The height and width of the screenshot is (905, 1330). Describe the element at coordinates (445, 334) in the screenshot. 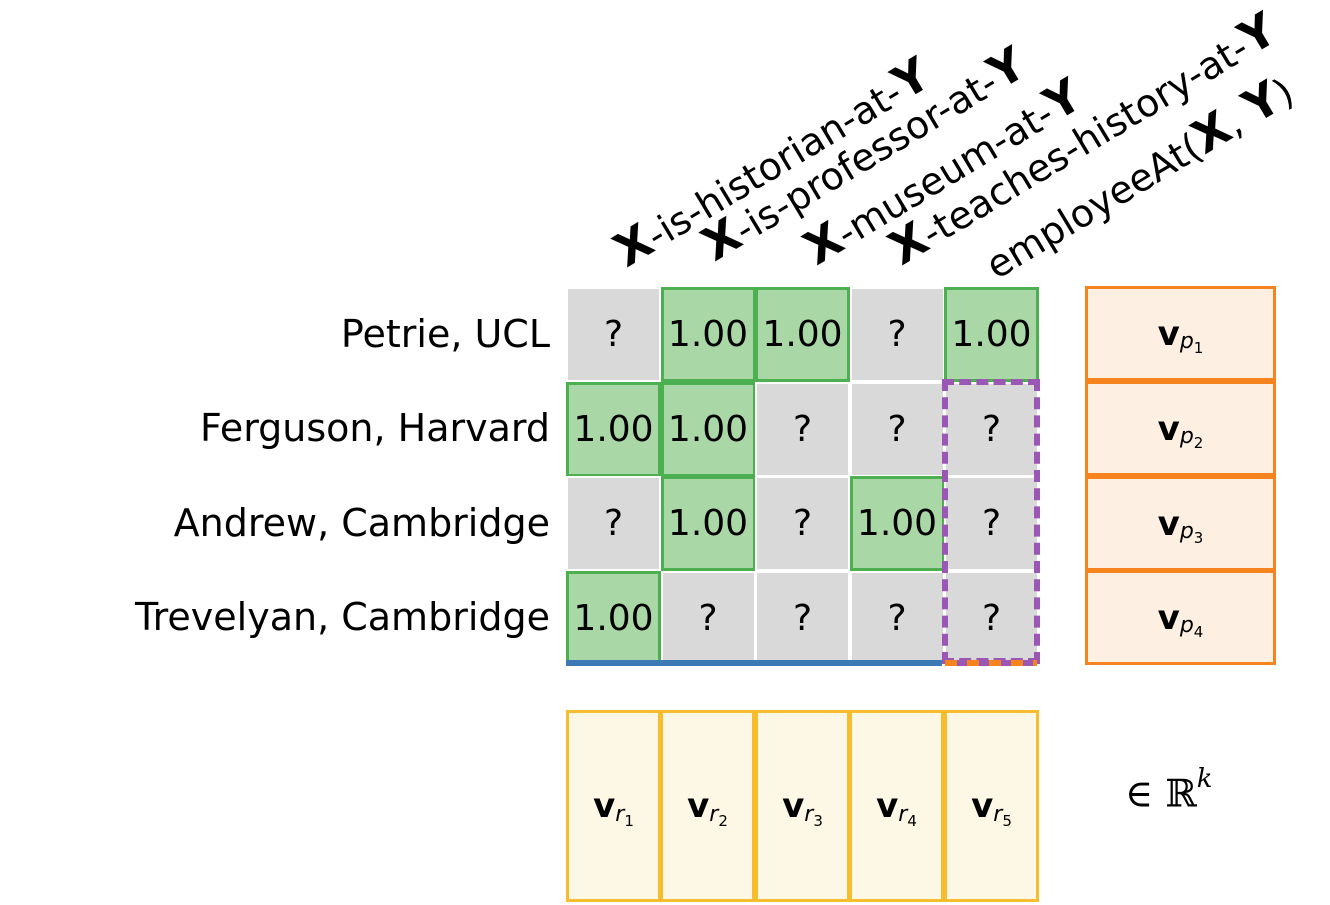

I see `row-label-petrie: Petrie, UCL` at that location.